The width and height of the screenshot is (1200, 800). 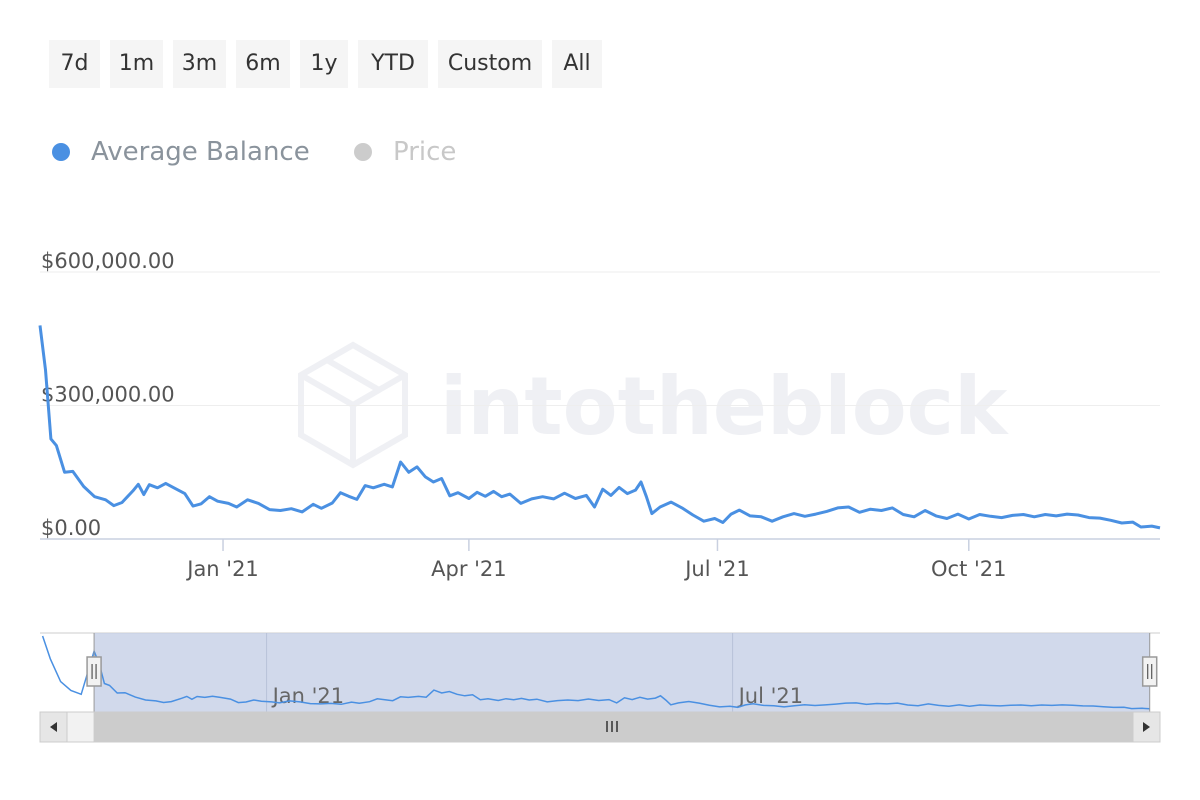 I want to click on range-6m-button: 6m, so click(x=263, y=64).